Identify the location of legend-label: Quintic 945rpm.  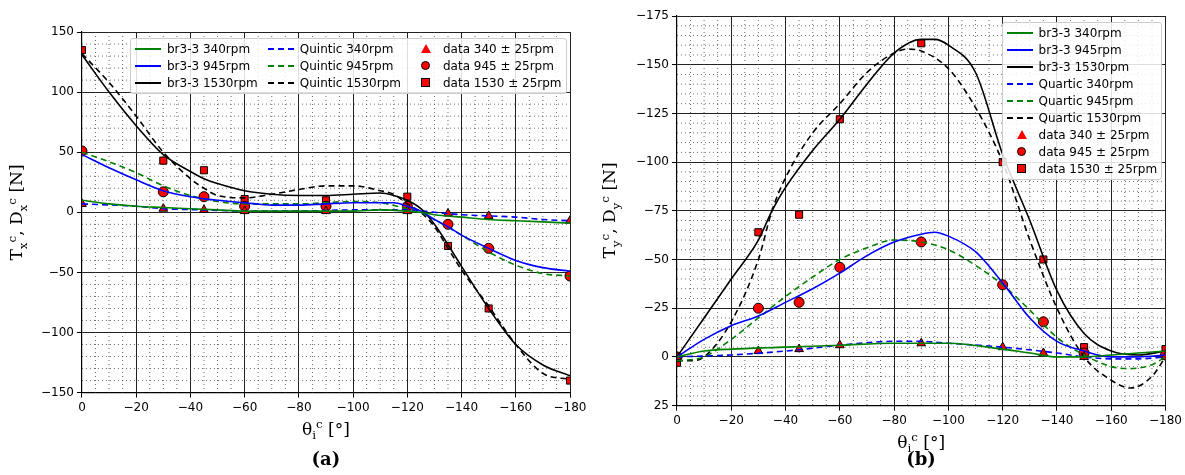
(346, 66).